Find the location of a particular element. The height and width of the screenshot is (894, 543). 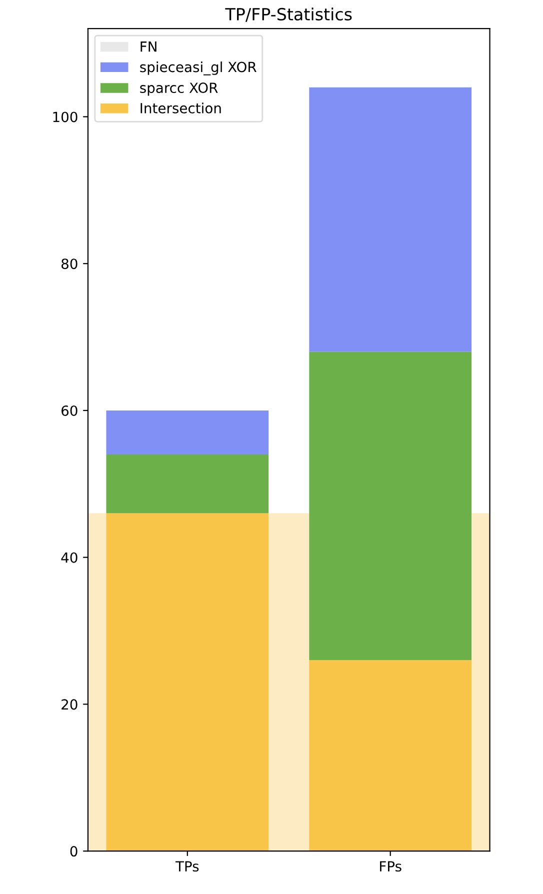

y-tick-label: 40 is located at coordinates (69, 557).